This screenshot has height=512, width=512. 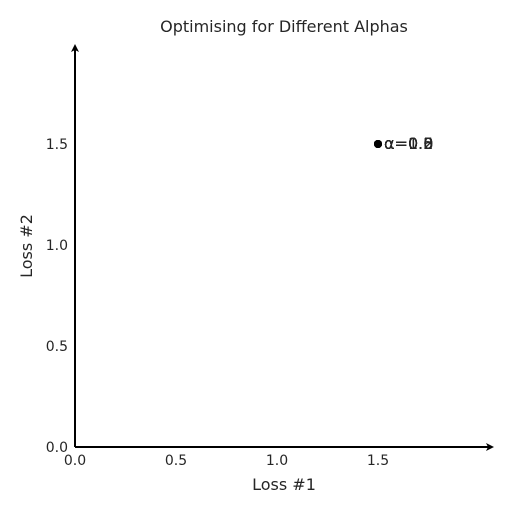 I want to click on x-axis-label: Loss #1, so click(x=284, y=484).